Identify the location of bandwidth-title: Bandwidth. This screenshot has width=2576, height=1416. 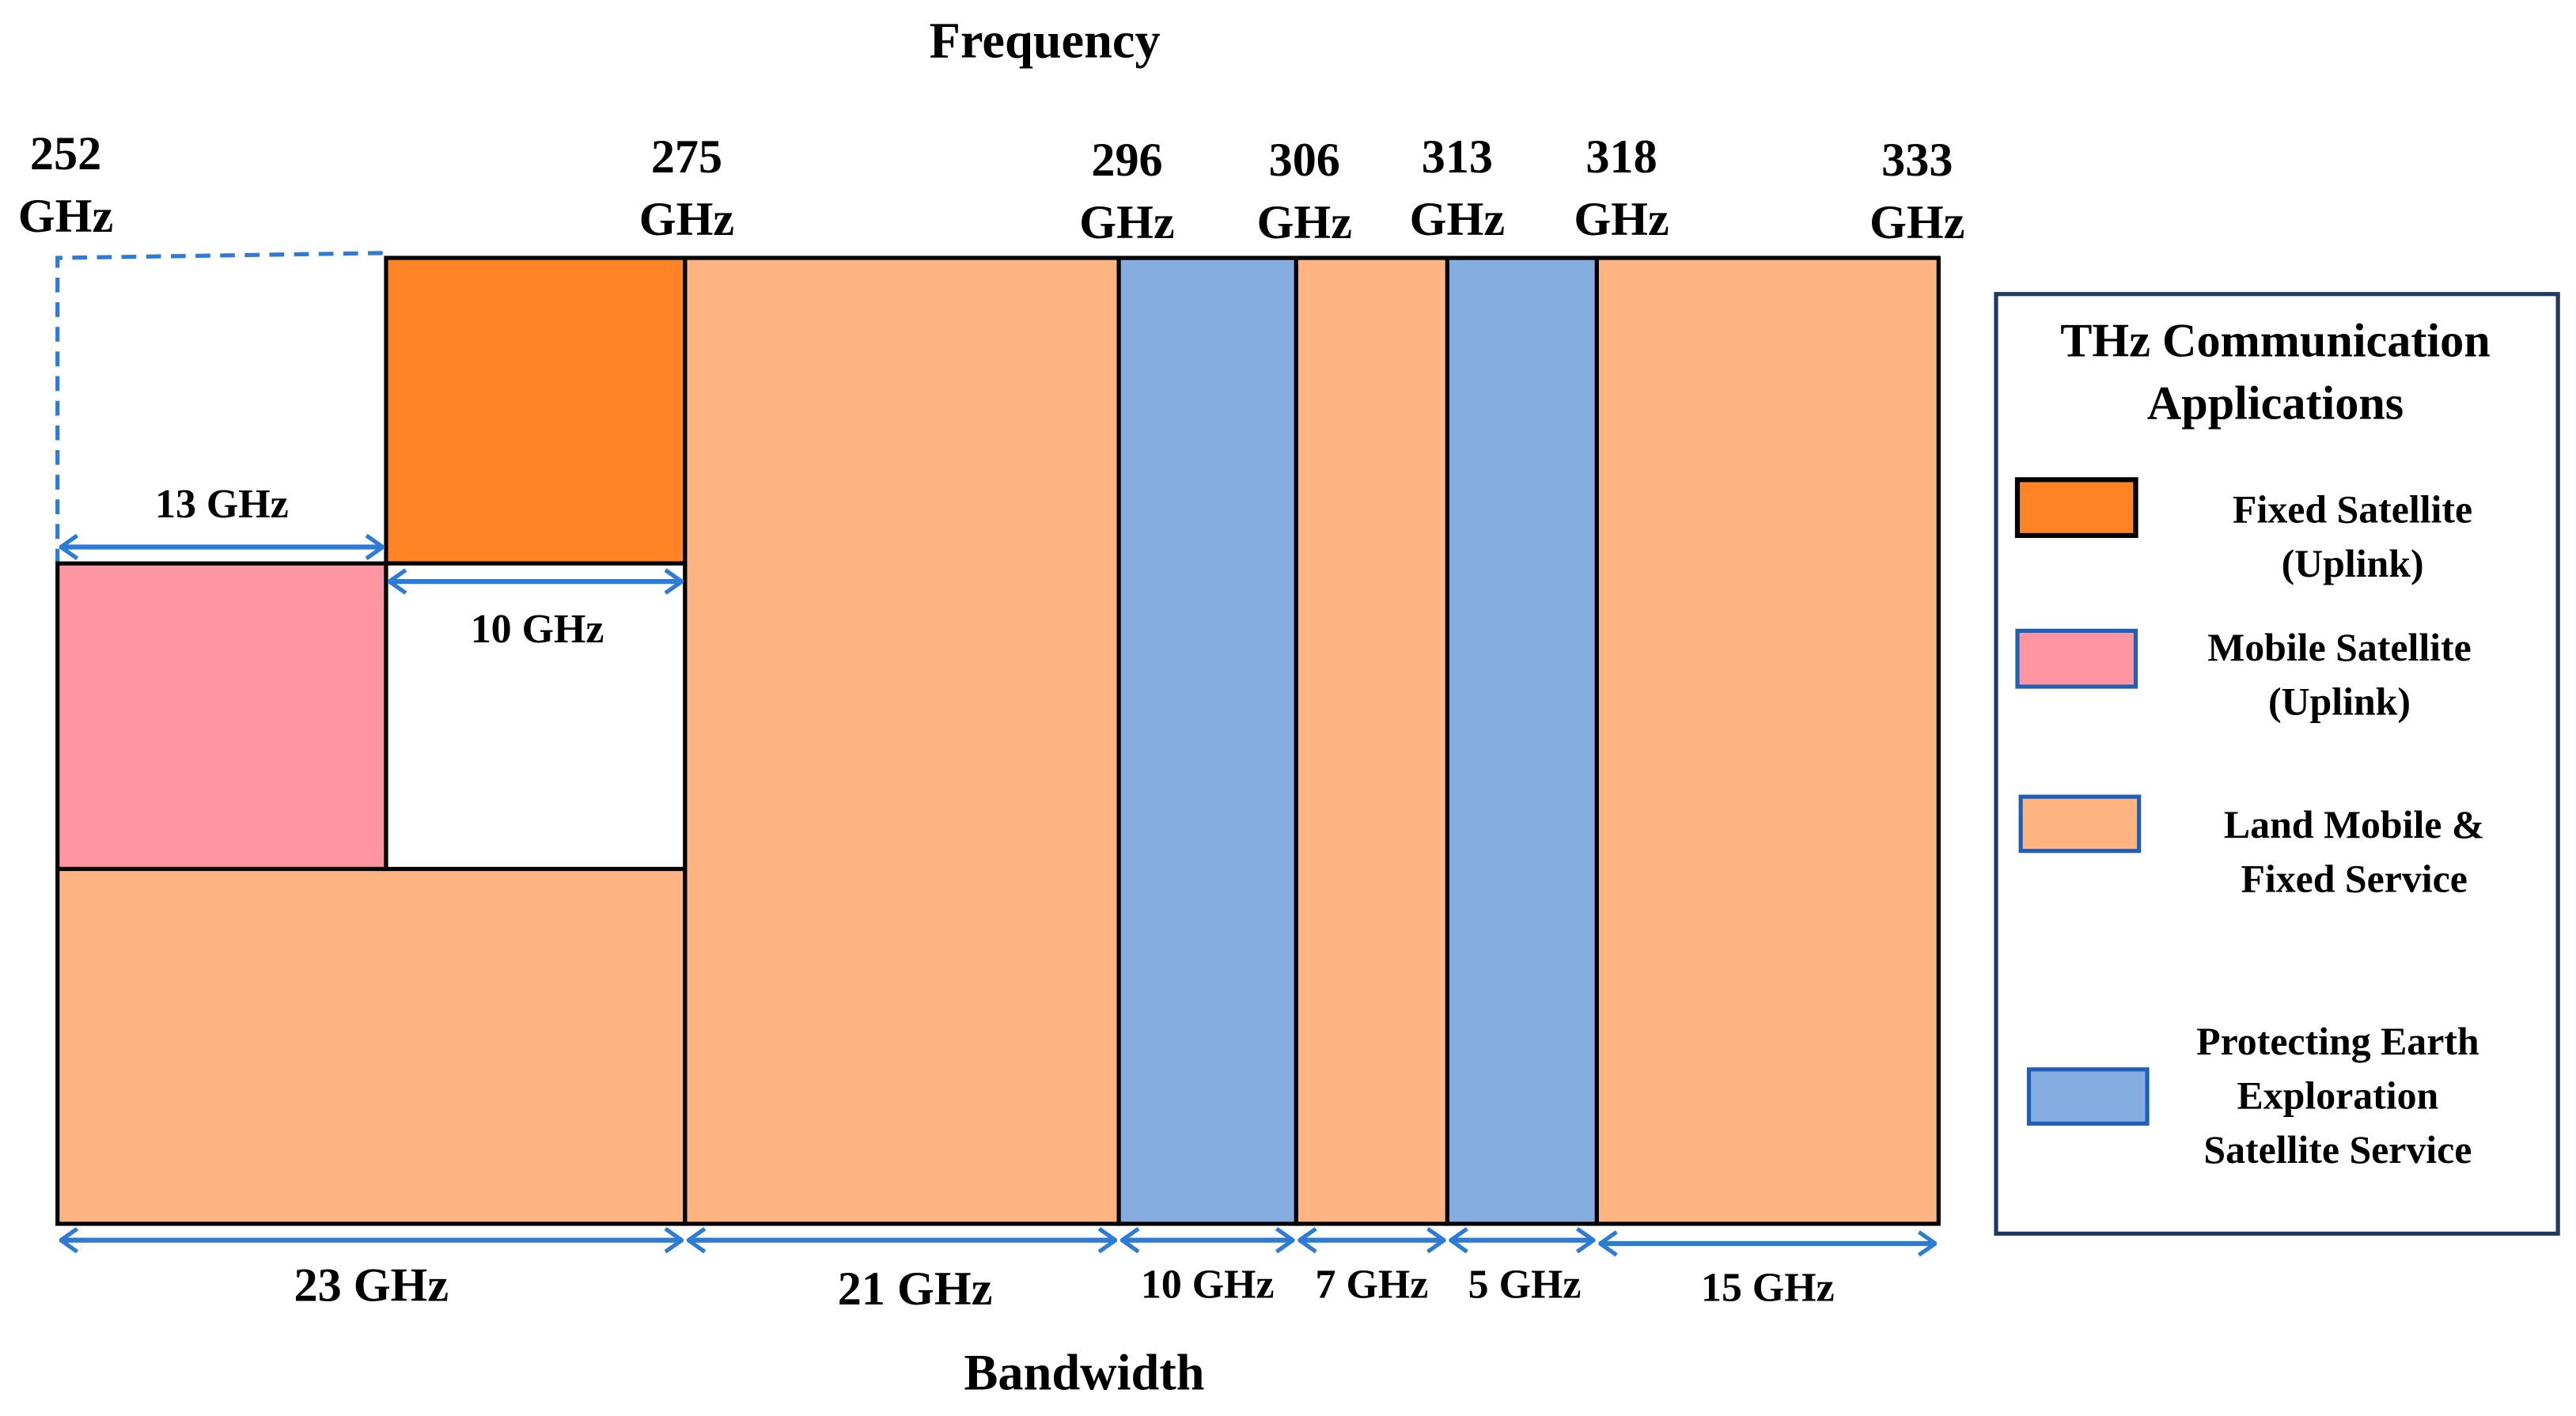
(1084, 1373).